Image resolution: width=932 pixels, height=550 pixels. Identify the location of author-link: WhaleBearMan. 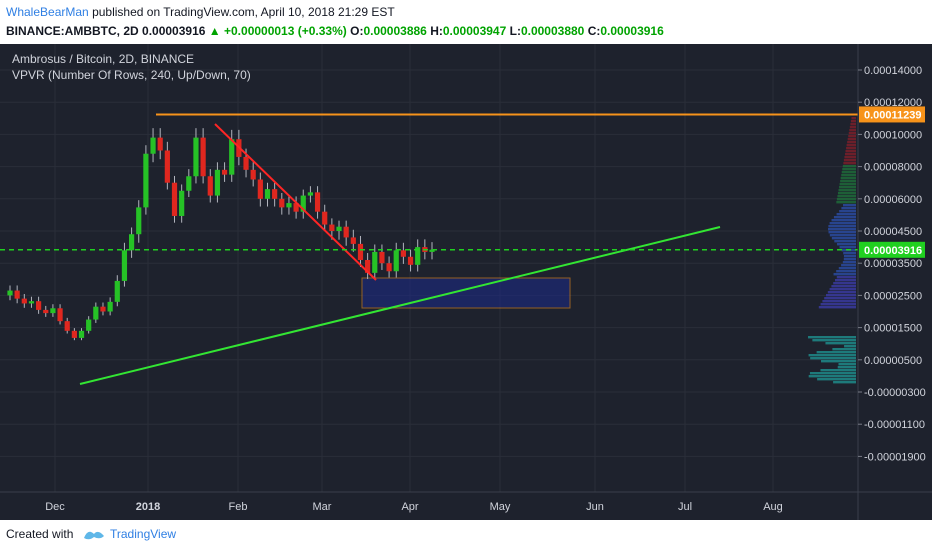
(47, 12).